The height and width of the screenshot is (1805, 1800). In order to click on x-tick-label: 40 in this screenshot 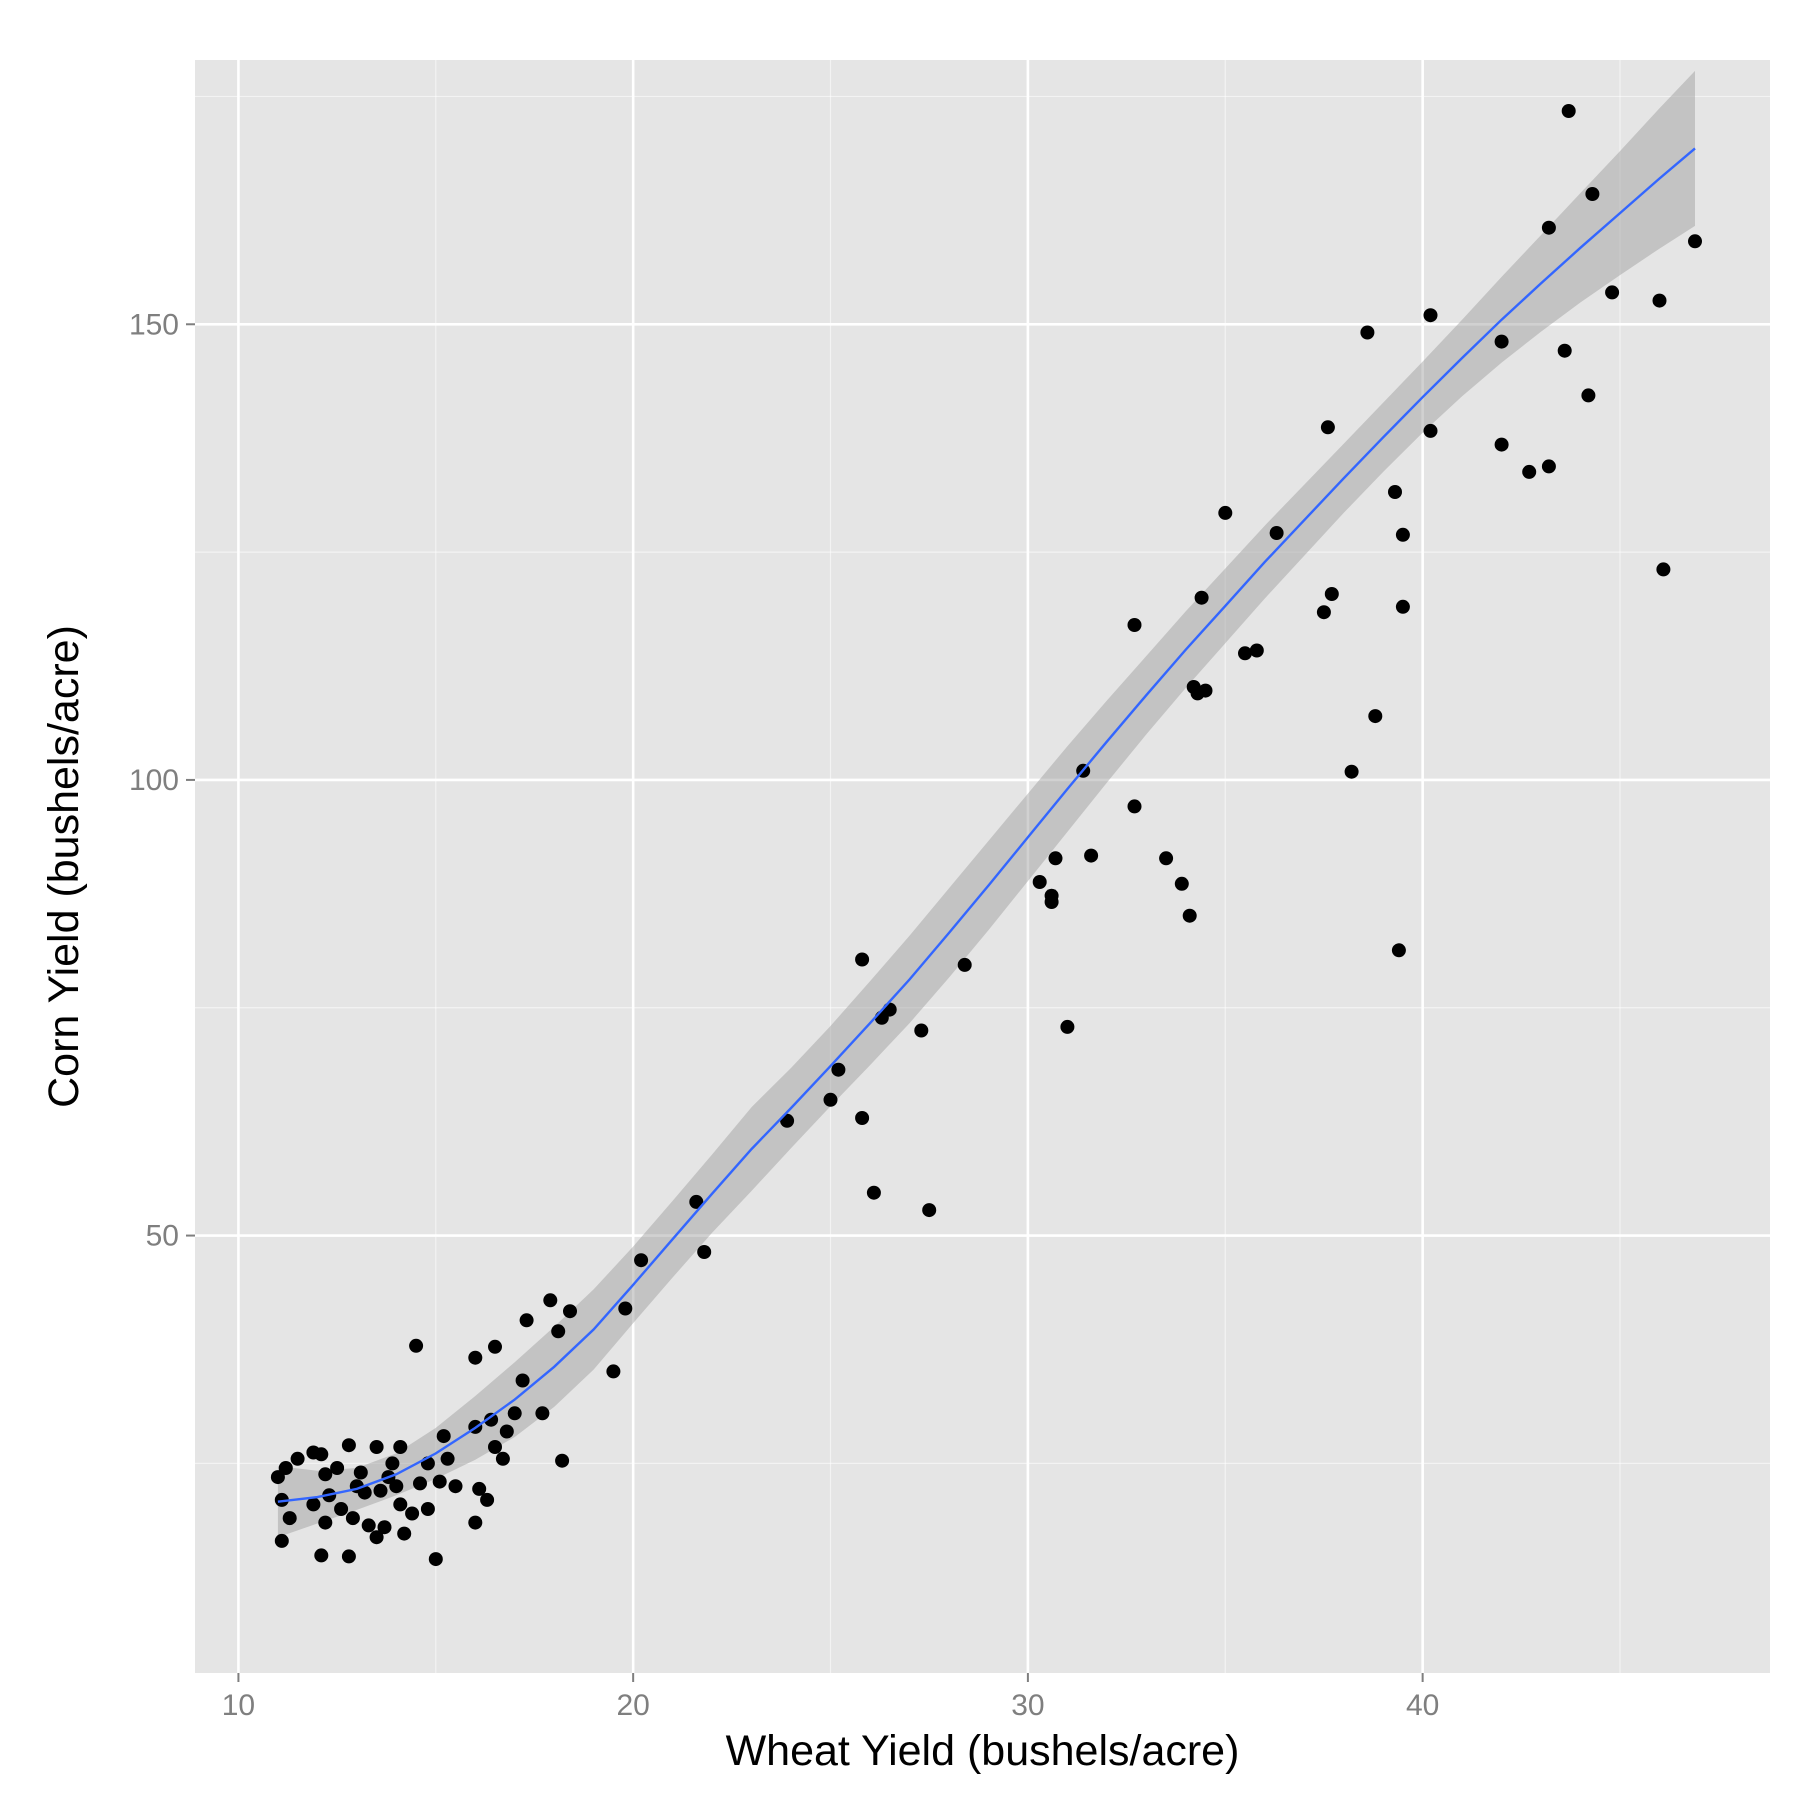, I will do `click(1422, 1705)`.